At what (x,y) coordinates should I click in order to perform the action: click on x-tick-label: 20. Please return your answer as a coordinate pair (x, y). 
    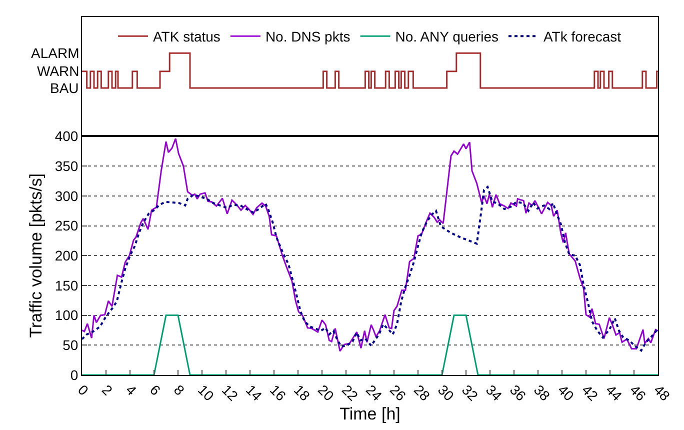
    Looking at the image, I should click on (326, 393).